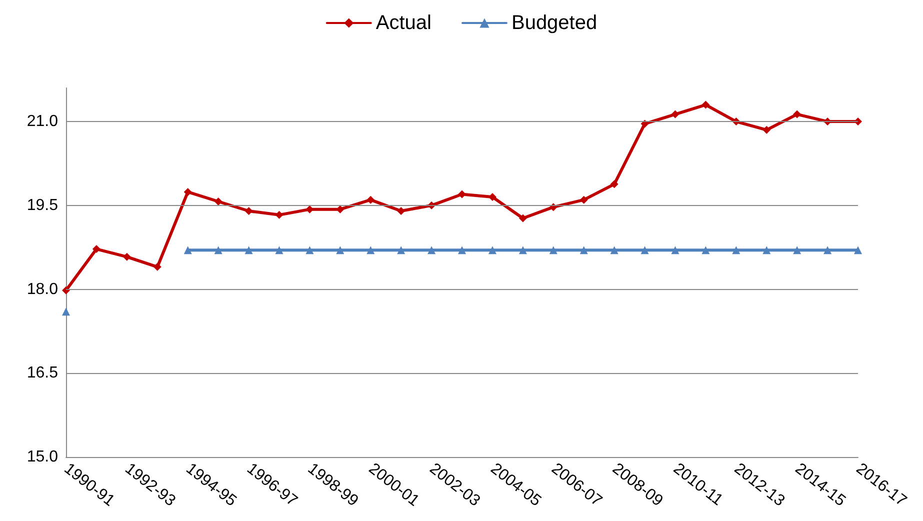  What do you see at coordinates (554, 23) in the screenshot?
I see `legend-label: Budgeted` at bounding box center [554, 23].